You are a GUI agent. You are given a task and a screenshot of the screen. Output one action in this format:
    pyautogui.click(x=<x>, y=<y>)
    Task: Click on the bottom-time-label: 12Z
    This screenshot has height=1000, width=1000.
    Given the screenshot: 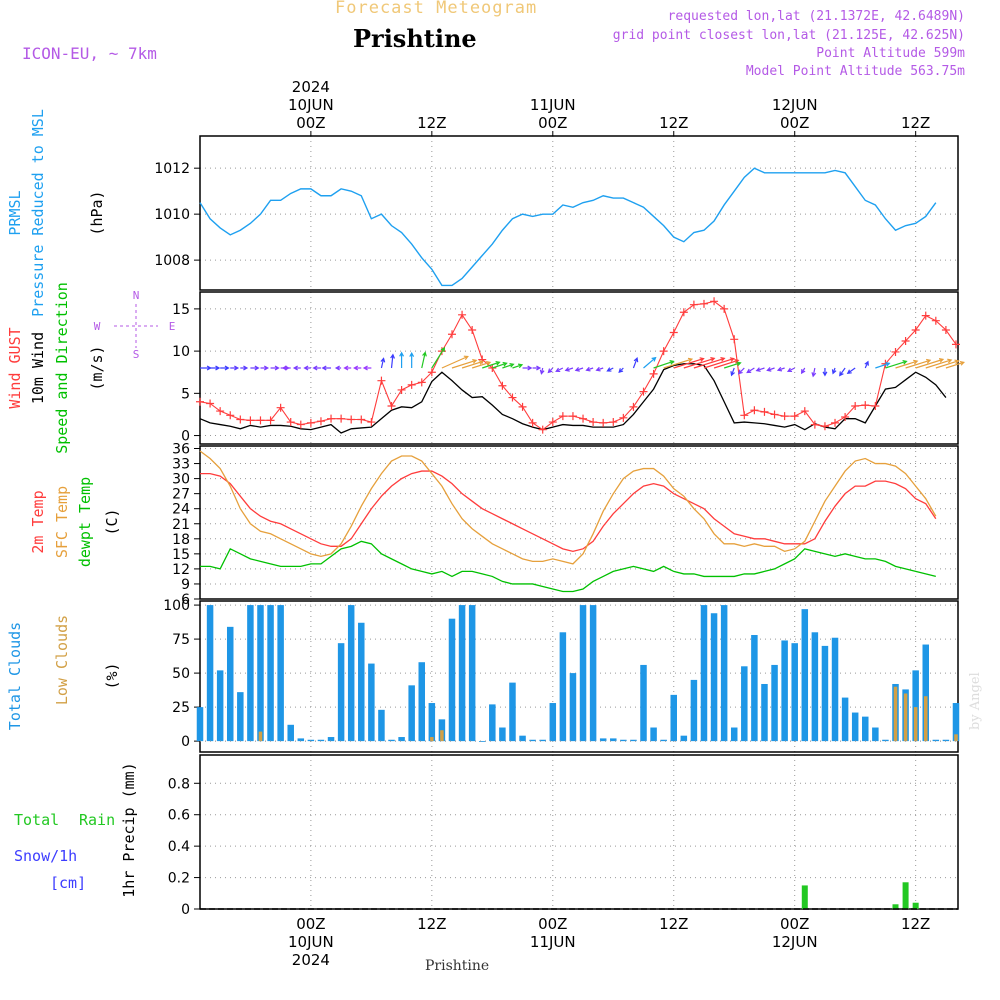 What is the action you would take?
    pyautogui.click(x=673, y=924)
    